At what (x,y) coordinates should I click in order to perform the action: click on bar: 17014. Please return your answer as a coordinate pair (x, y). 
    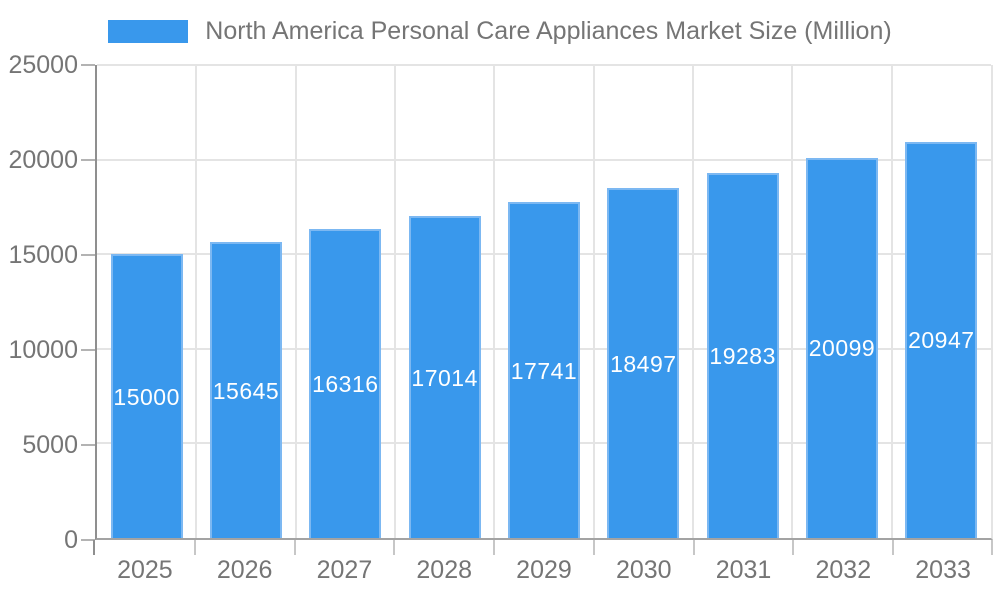
    Looking at the image, I should click on (444, 377).